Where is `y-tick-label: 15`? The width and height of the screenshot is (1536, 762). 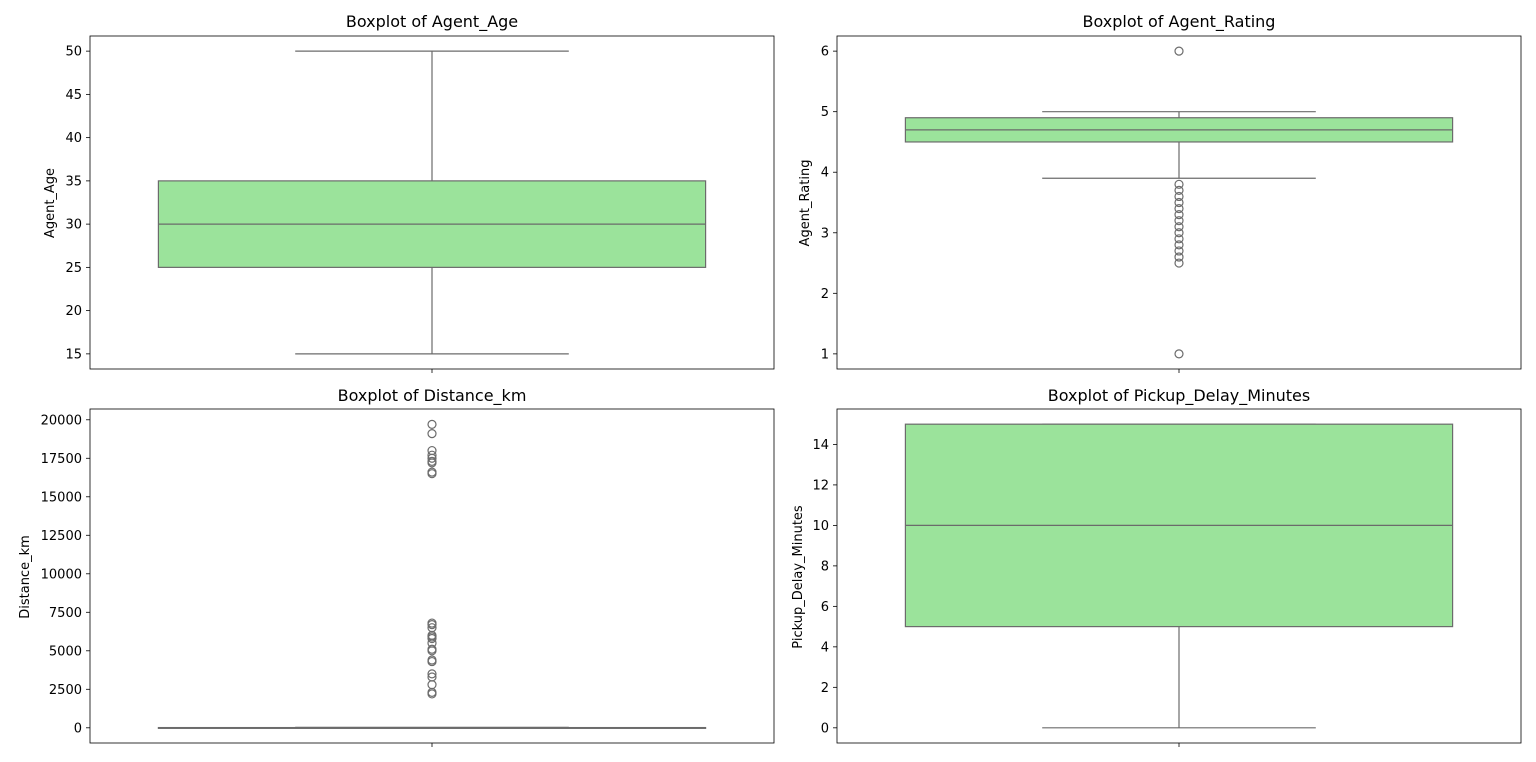 y-tick-label: 15 is located at coordinates (73, 354).